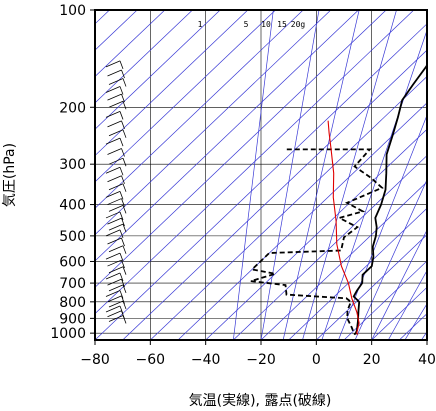 The height and width of the screenshot is (411, 436). What do you see at coordinates (72, 303) in the screenshot?
I see `y-tick-label: 800` at bounding box center [72, 303].